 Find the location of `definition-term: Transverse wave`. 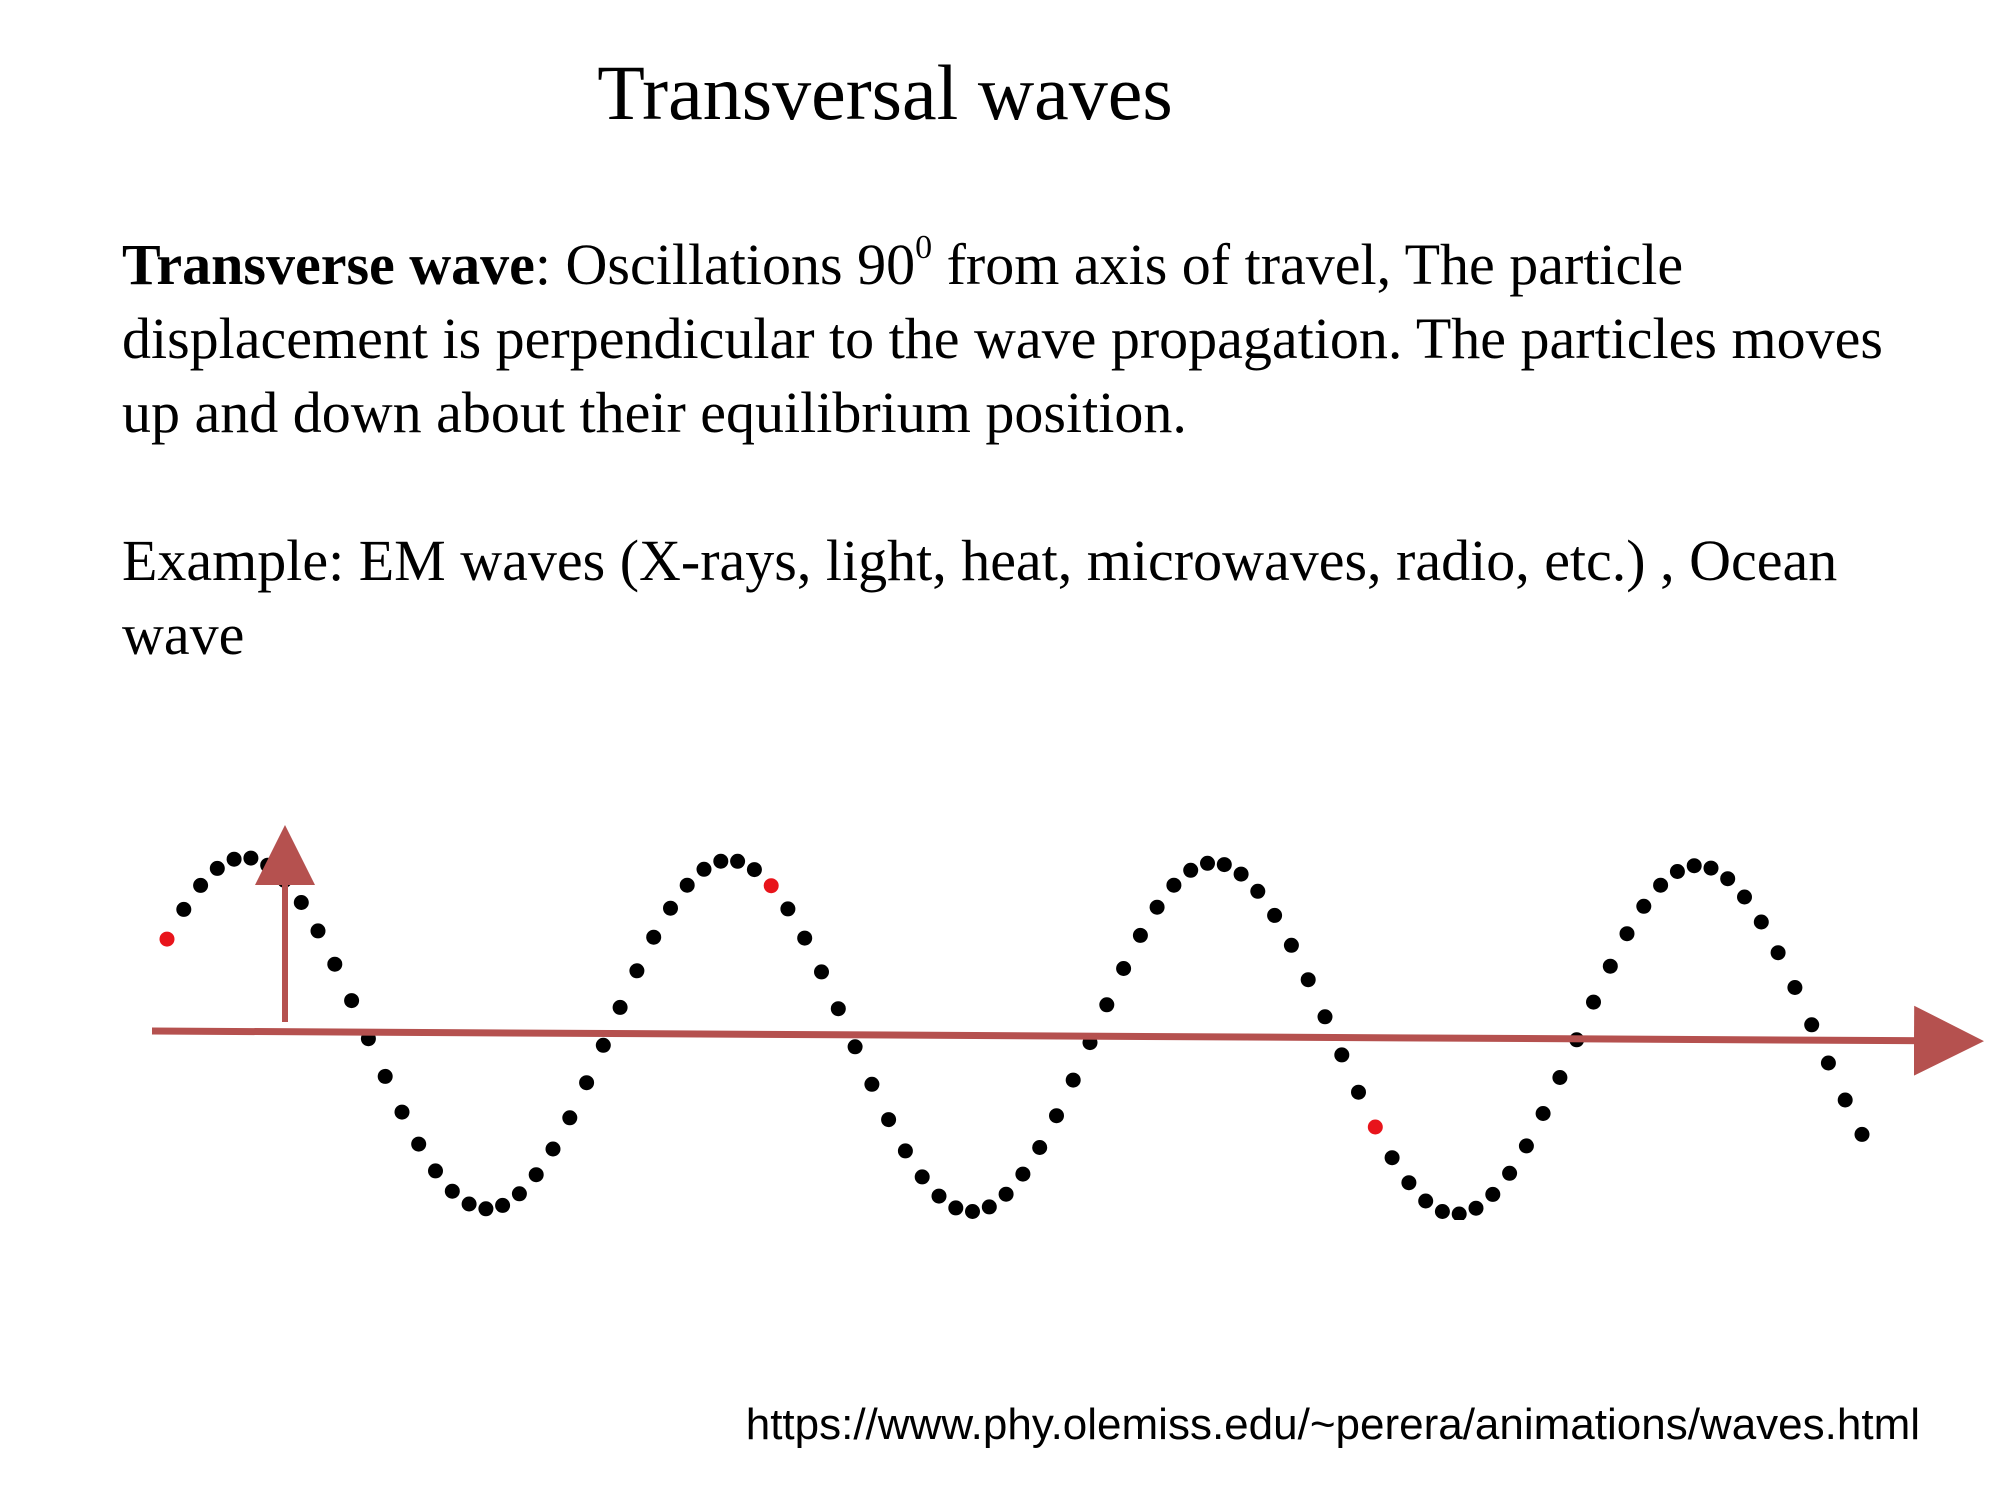

definition-term: Transverse wave is located at coordinates (328, 264).